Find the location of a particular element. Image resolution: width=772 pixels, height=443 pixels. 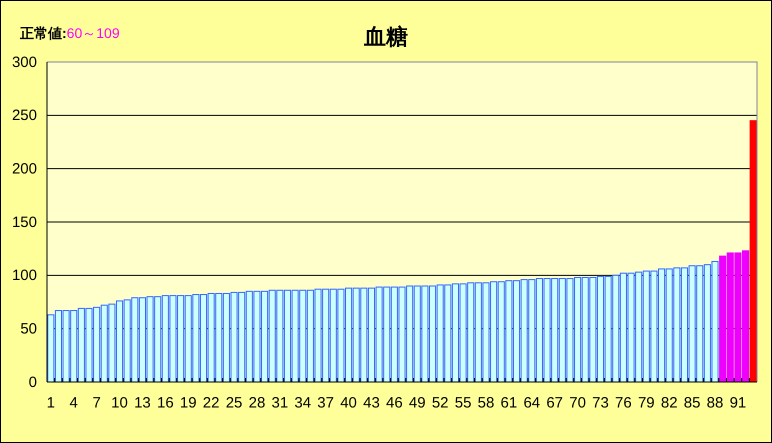

x-tick-label: 61 is located at coordinates (509, 403).